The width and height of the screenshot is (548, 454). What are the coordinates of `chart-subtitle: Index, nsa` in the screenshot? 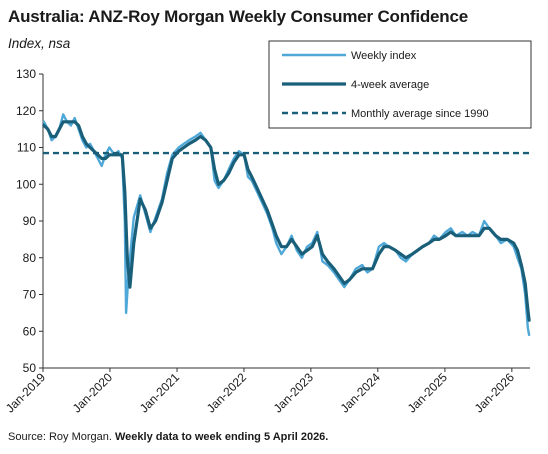 It's located at (39, 43).